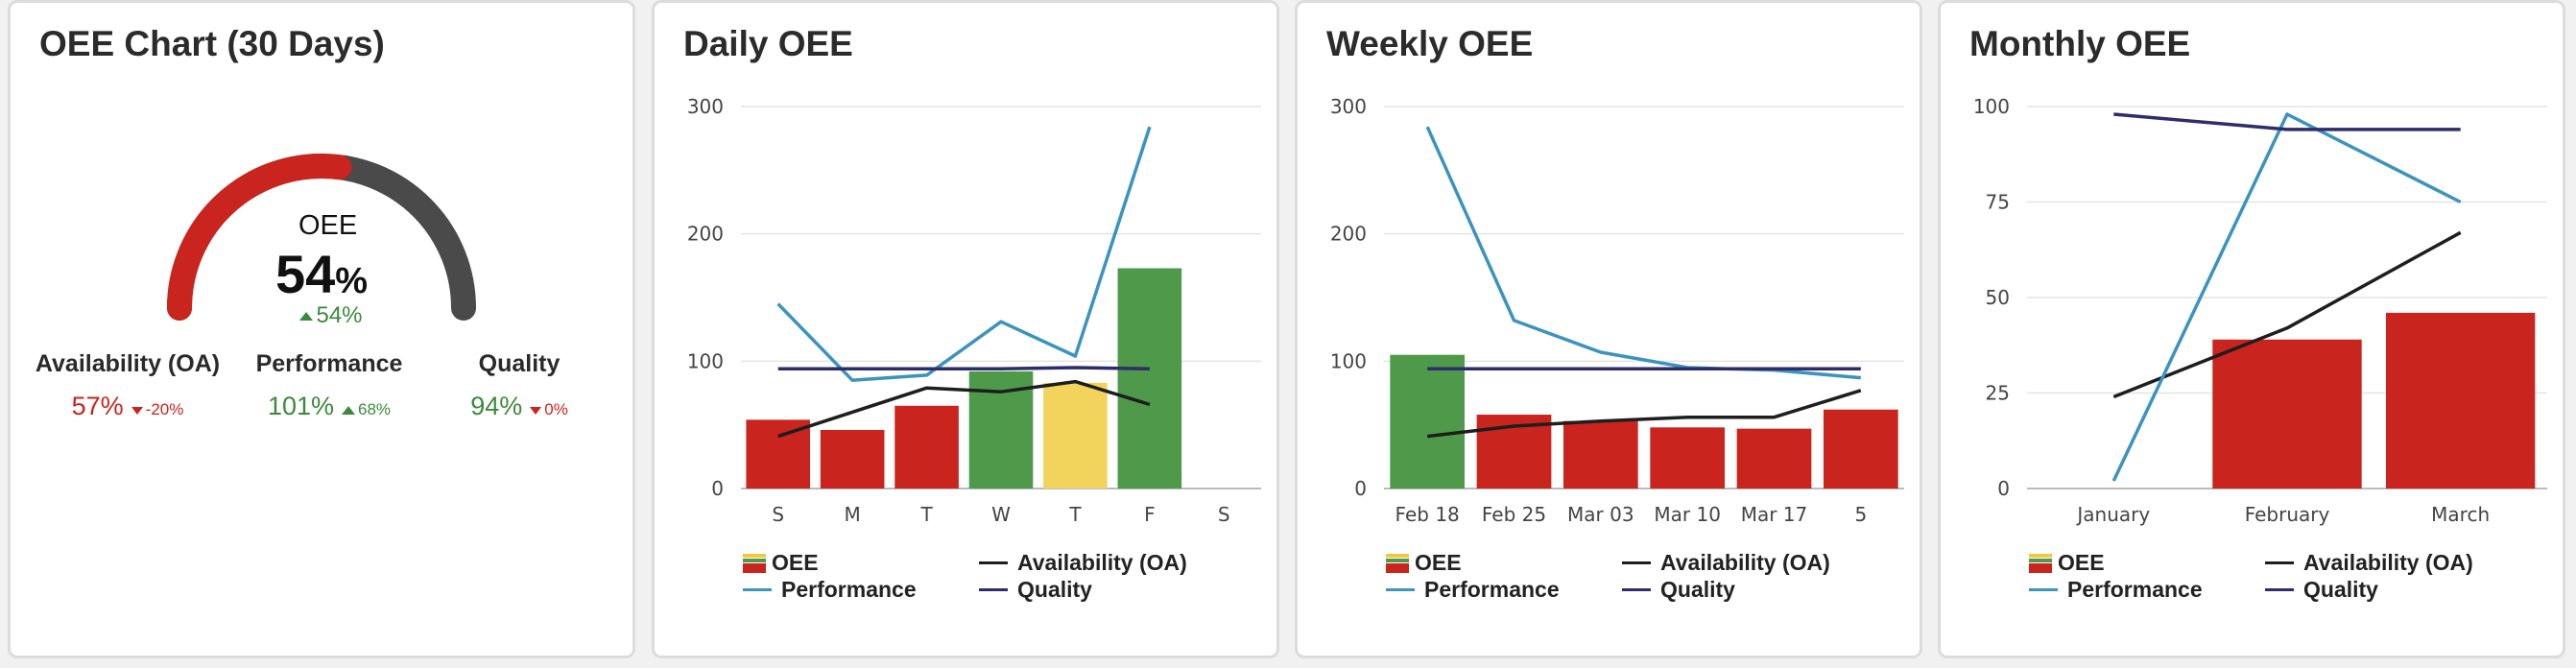 Image resolution: width=2576 pixels, height=668 pixels. What do you see at coordinates (321, 274) in the screenshot?
I see `gauge-value: 54%` at bounding box center [321, 274].